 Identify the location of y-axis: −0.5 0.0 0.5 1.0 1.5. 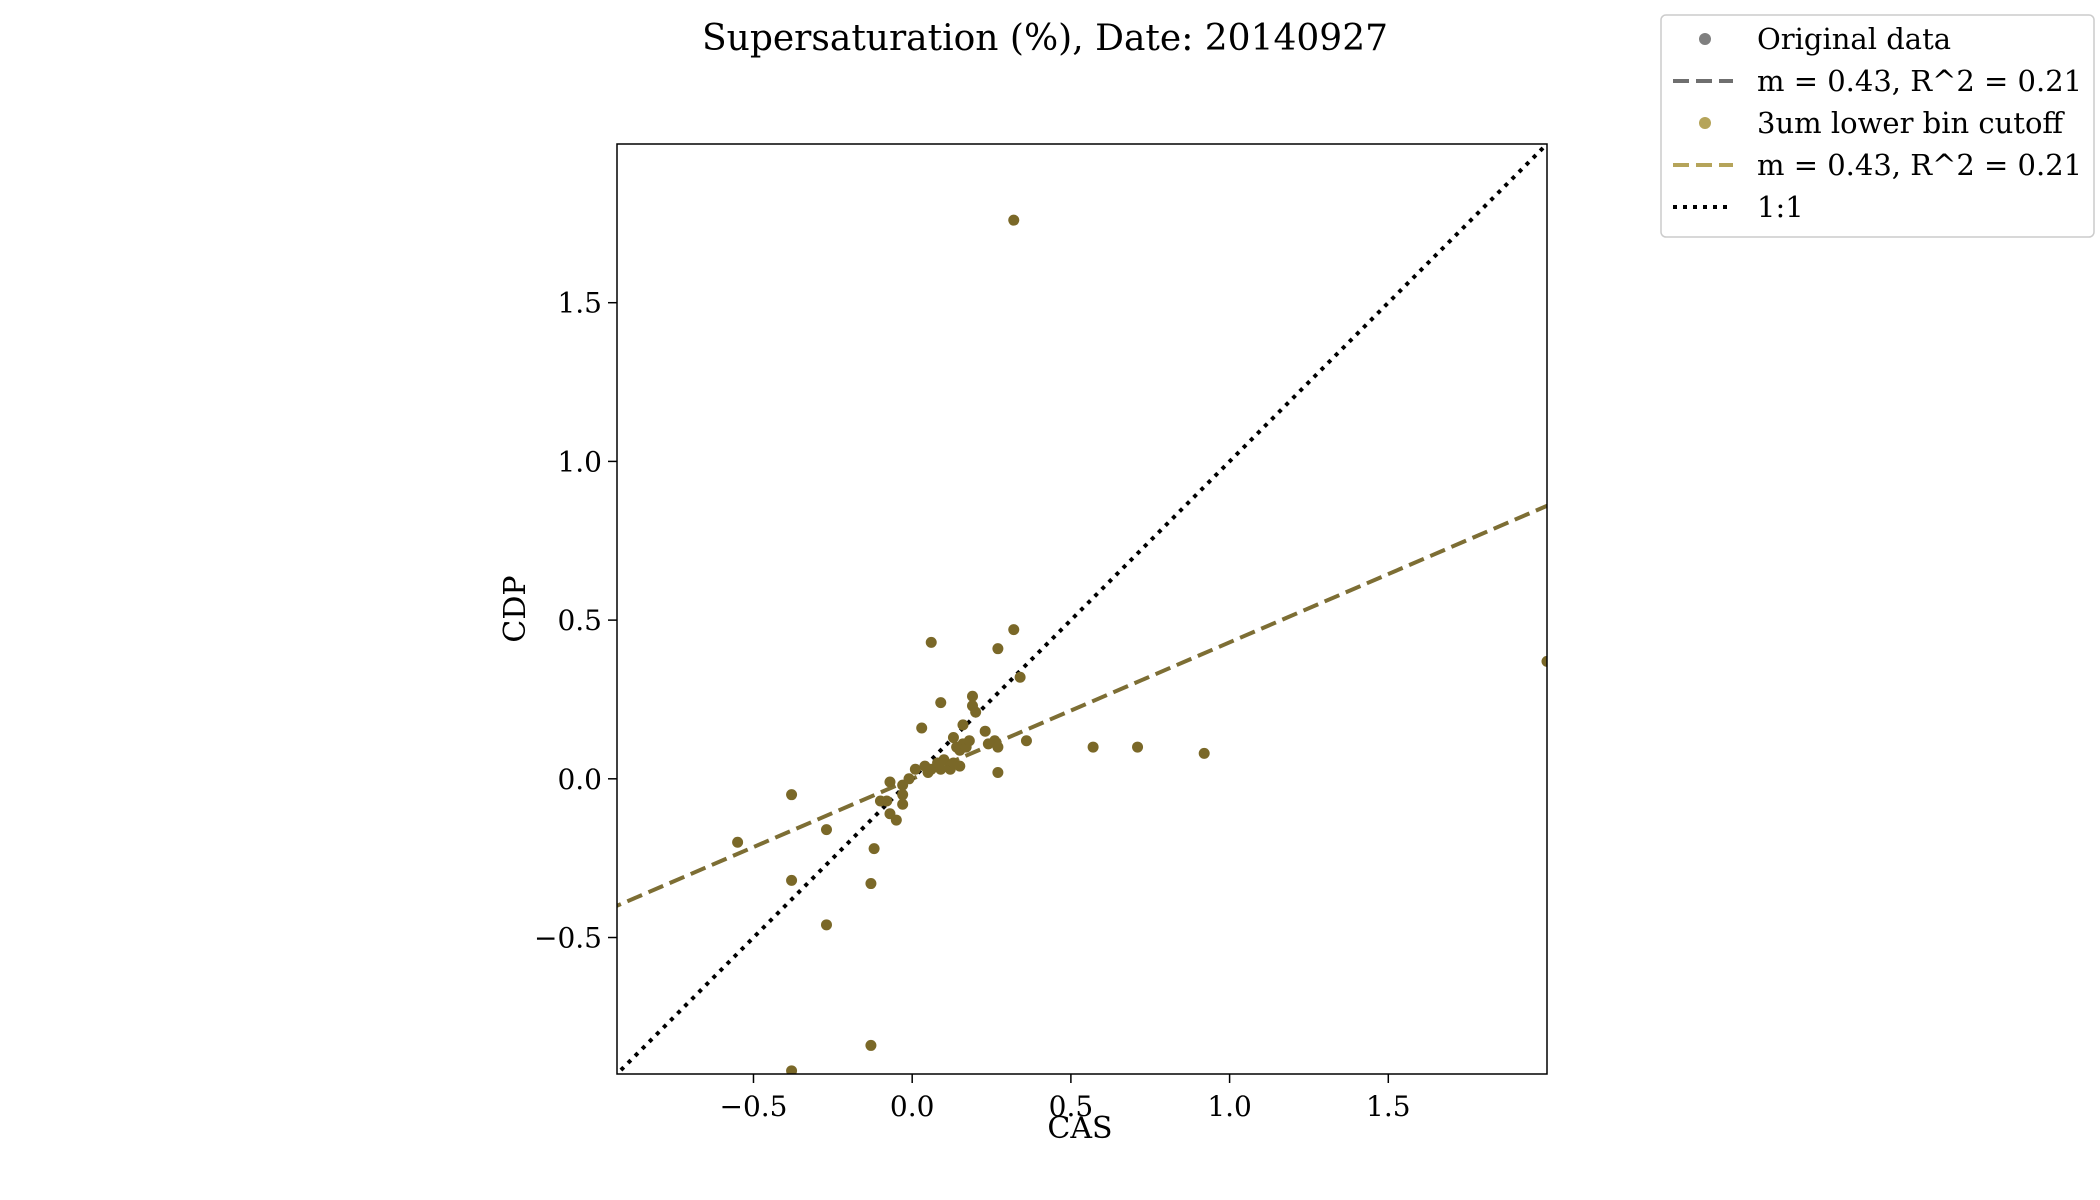
(575, 621).